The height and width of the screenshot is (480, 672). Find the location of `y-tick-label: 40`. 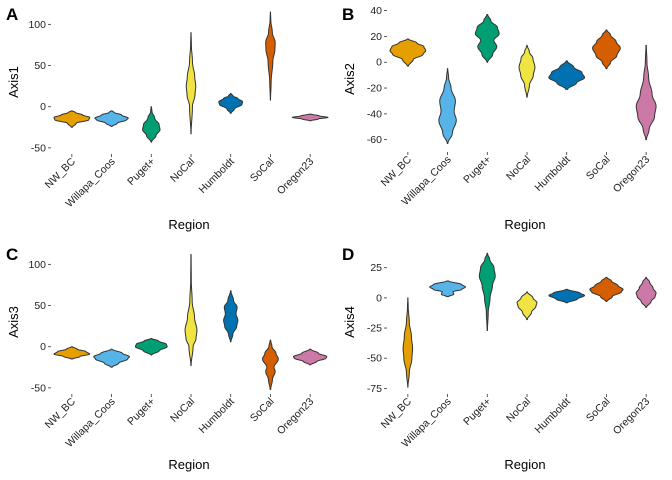

y-tick-label: 40 is located at coordinates (376, 11).